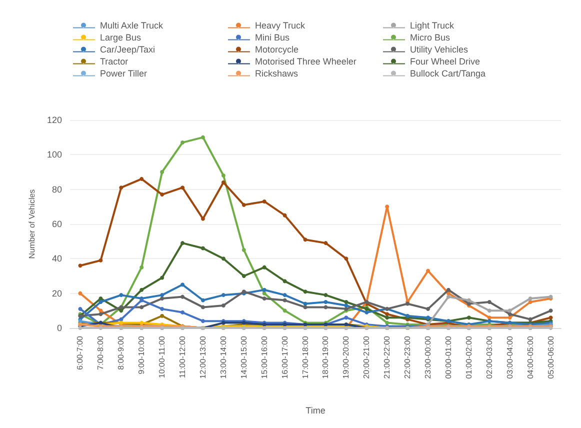 The image size is (581, 428). What do you see at coordinates (264, 357) in the screenshot?
I see `x-tick-label: 15:00-16:00` at bounding box center [264, 357].